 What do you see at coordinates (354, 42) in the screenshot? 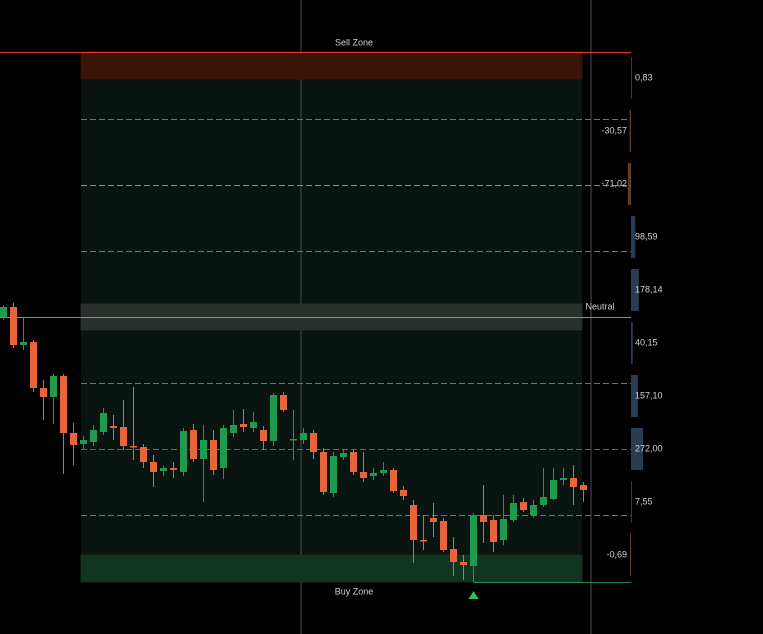
I see `zone-label: Sell Zone` at bounding box center [354, 42].